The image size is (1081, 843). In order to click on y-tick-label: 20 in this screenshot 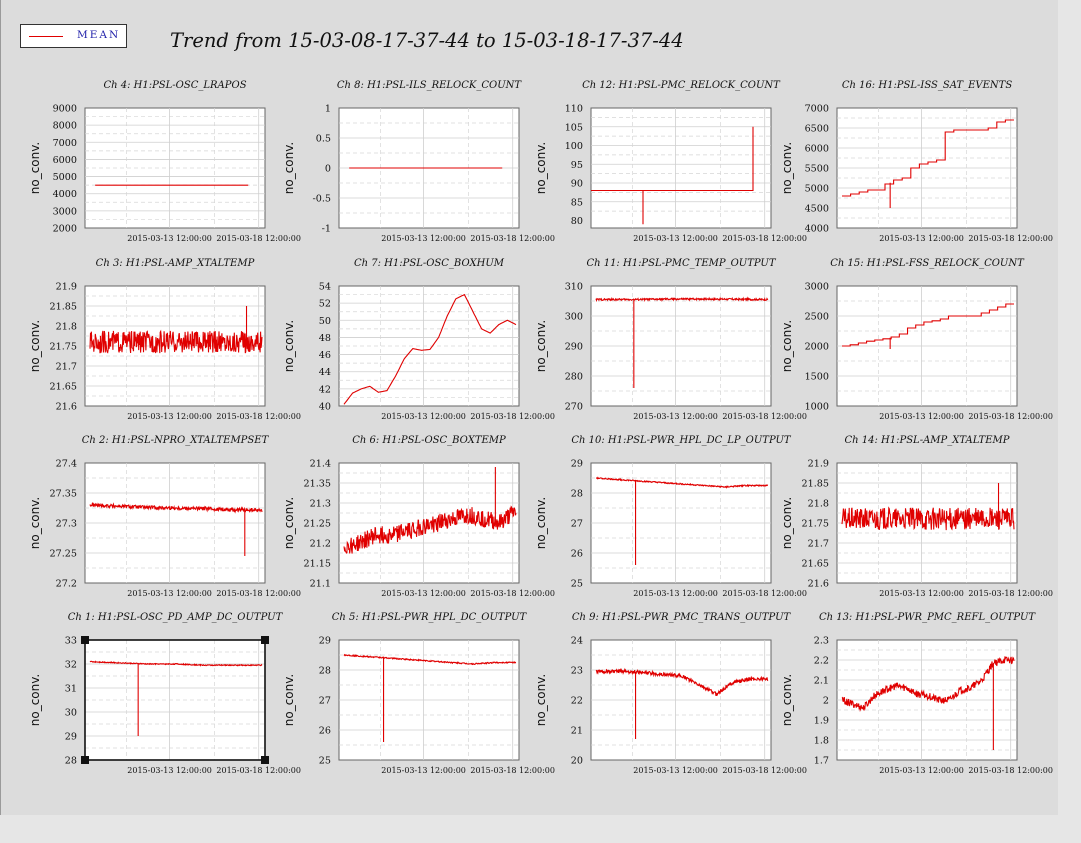, I will do `click(577, 761)`.